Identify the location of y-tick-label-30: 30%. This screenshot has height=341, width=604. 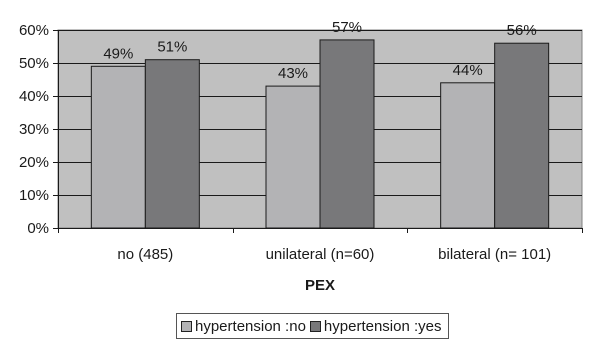
(34, 129).